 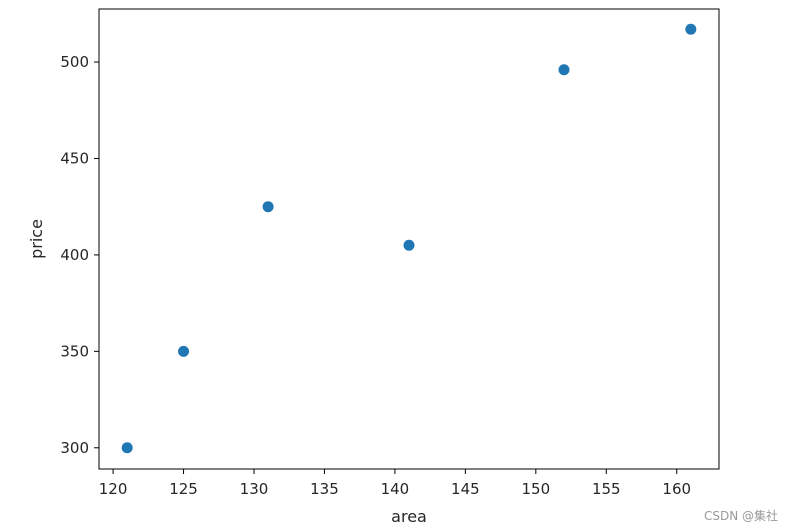 I want to click on x-tick-label: 150, so click(x=535, y=489).